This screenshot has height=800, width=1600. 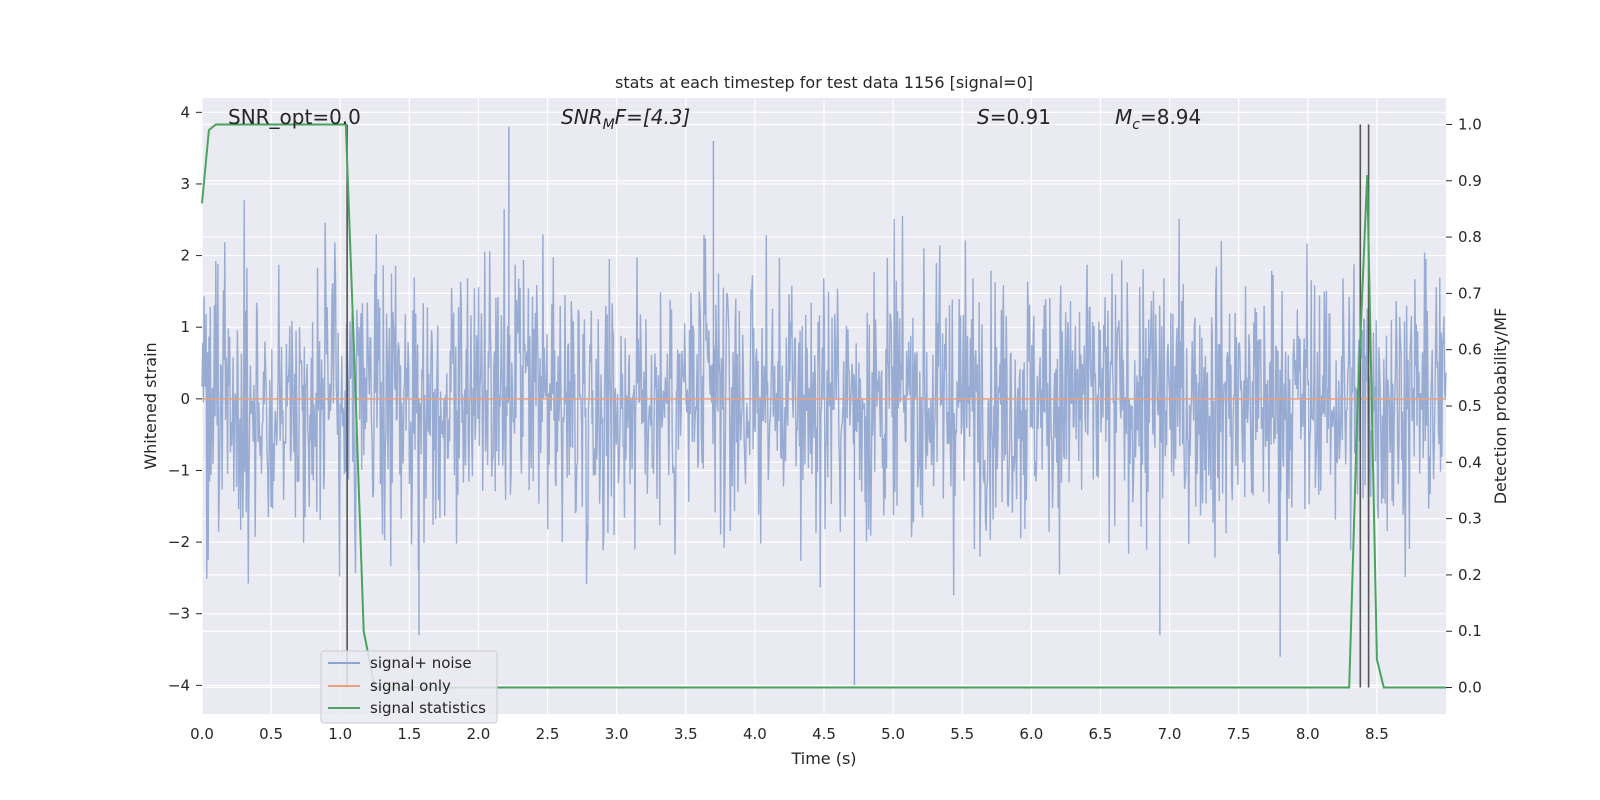 I want to click on x-tick-label: 8.0, so click(x=1308, y=734).